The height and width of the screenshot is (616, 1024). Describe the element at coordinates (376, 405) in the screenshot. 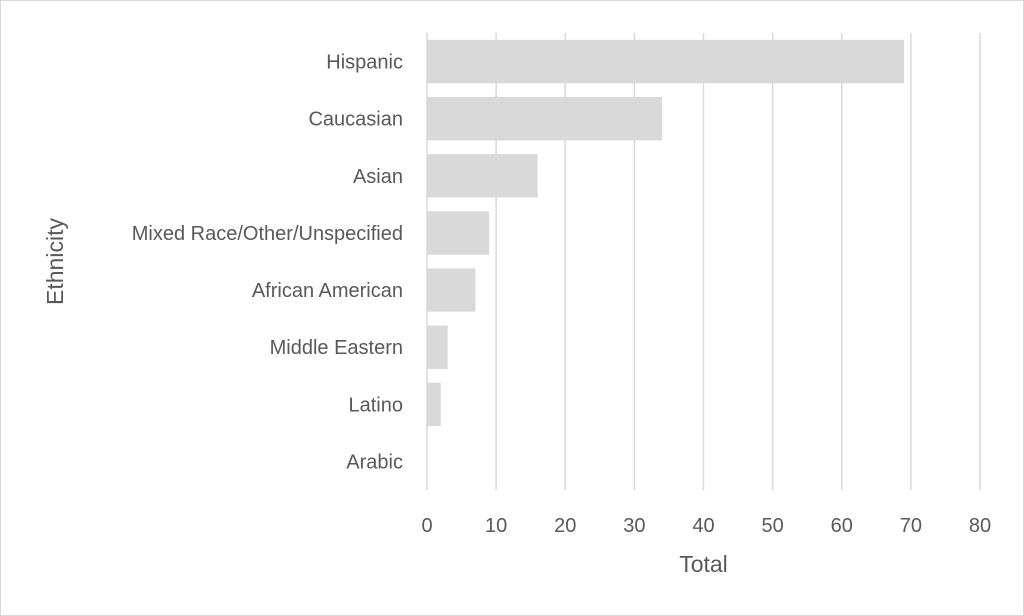

I see `category-label: Latino` at that location.